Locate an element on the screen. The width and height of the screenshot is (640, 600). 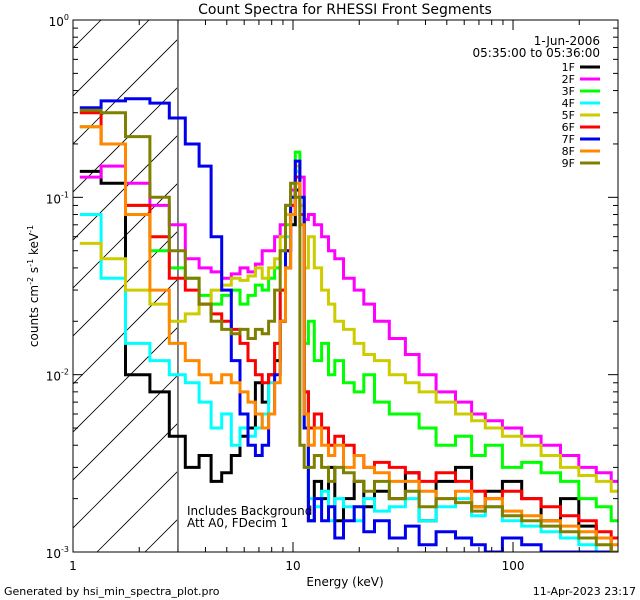
x-tick-label: 10 is located at coordinates (292, 566).